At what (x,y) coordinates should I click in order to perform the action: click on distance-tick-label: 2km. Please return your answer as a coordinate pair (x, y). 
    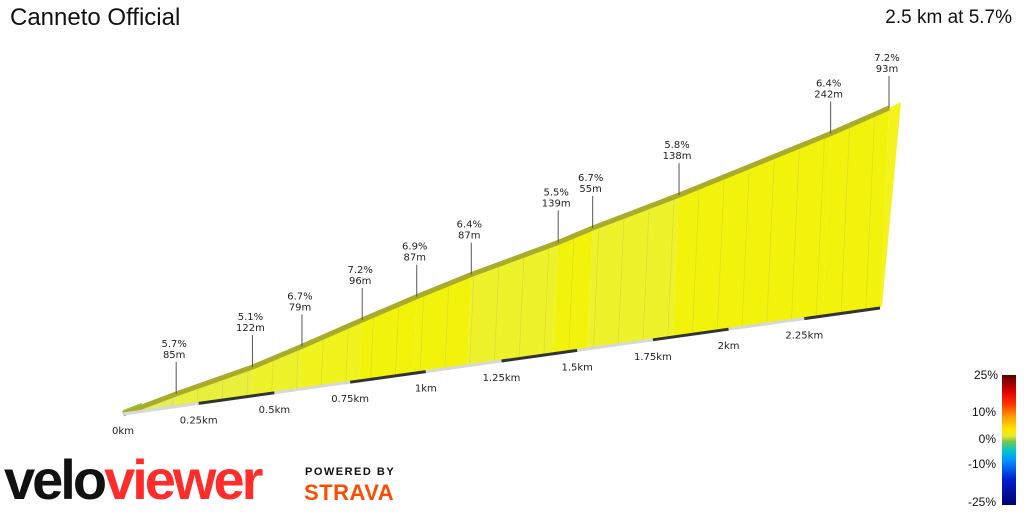
    Looking at the image, I should click on (729, 346).